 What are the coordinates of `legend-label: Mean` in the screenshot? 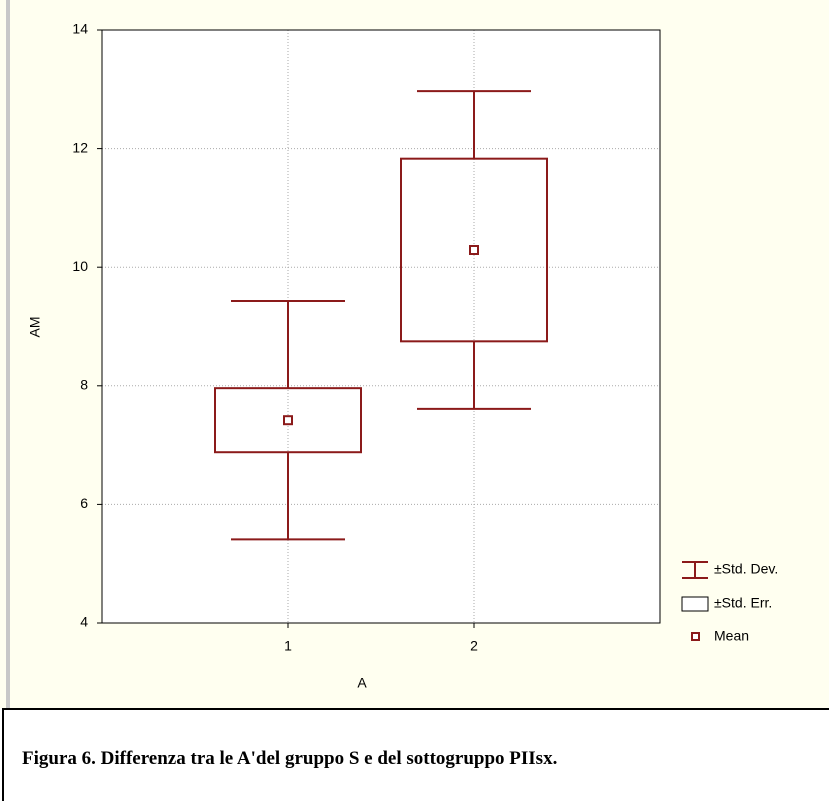 It's located at (731, 636).